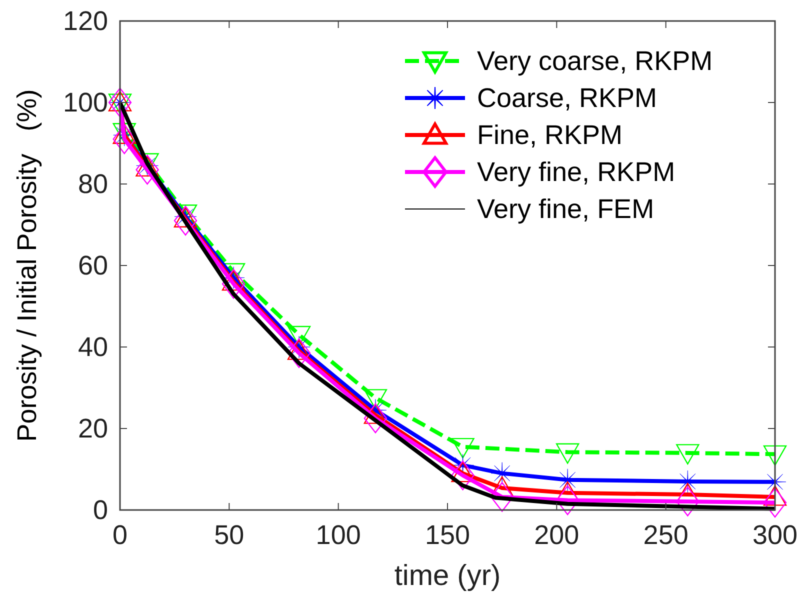 Image resolution: width=807 pixels, height=610 pixels. What do you see at coordinates (576, 172) in the screenshot?
I see `legend-label: Very fine, RKPM` at bounding box center [576, 172].